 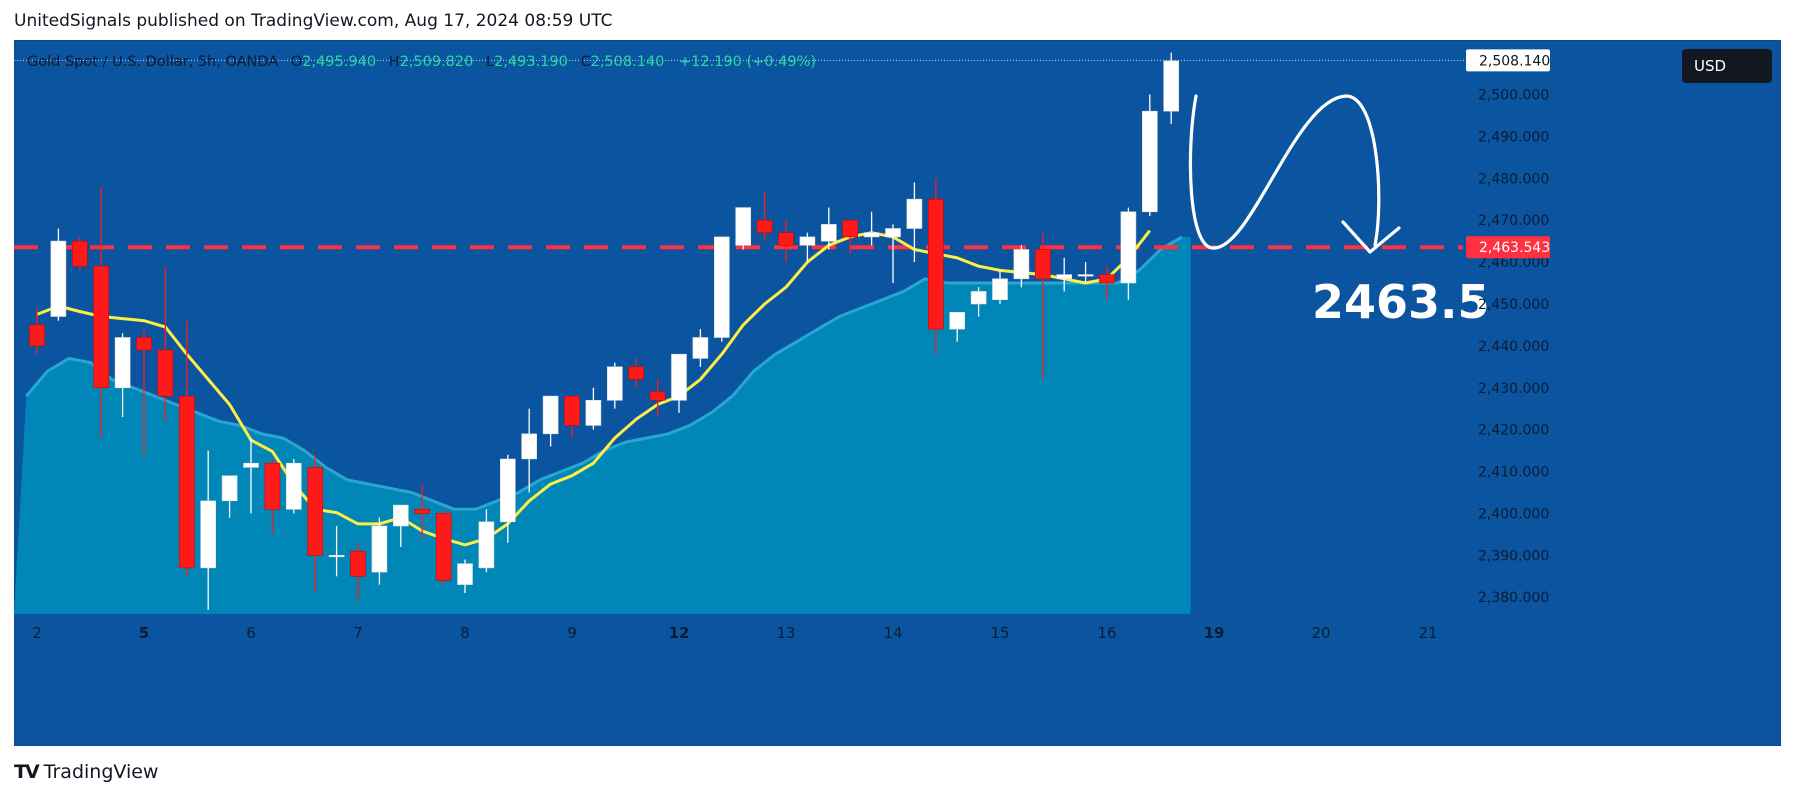 I want to click on y-axis-tick-label: 2,480.000, so click(x=1513, y=179).